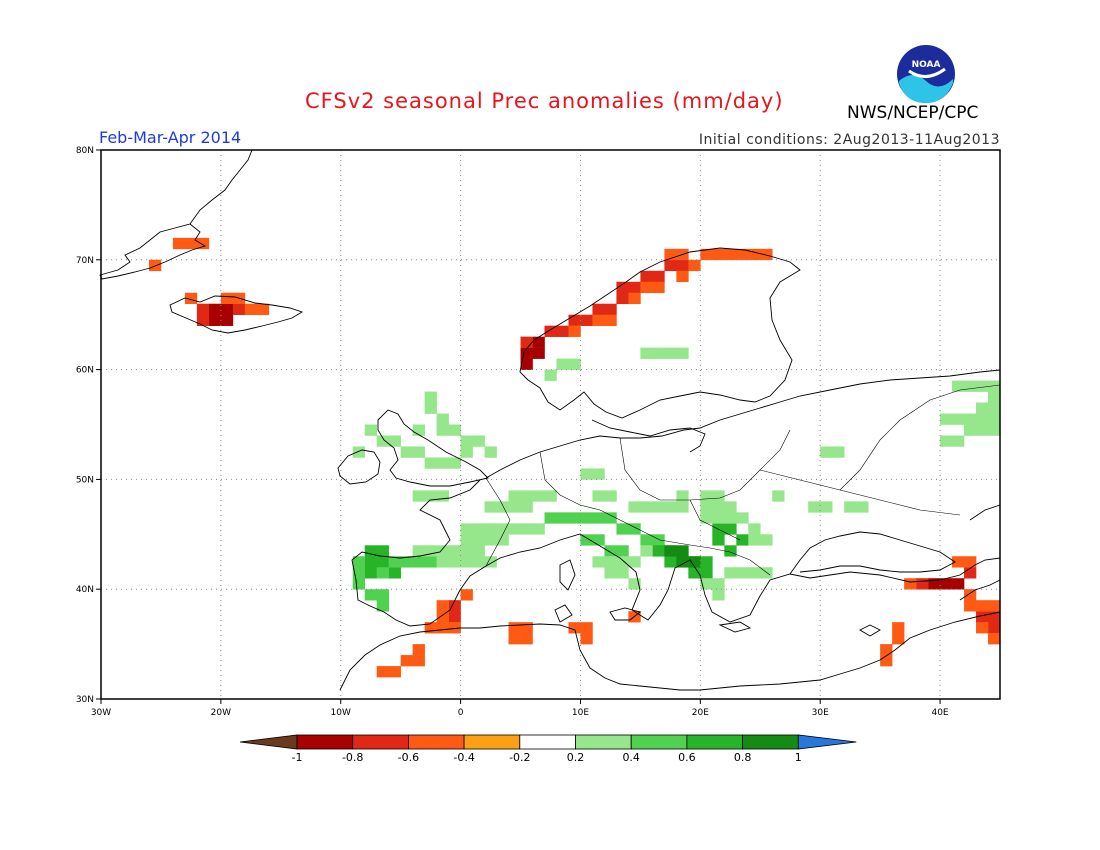 The image size is (1100, 850). I want to click on colorbar-label: 0.8, so click(743, 757).